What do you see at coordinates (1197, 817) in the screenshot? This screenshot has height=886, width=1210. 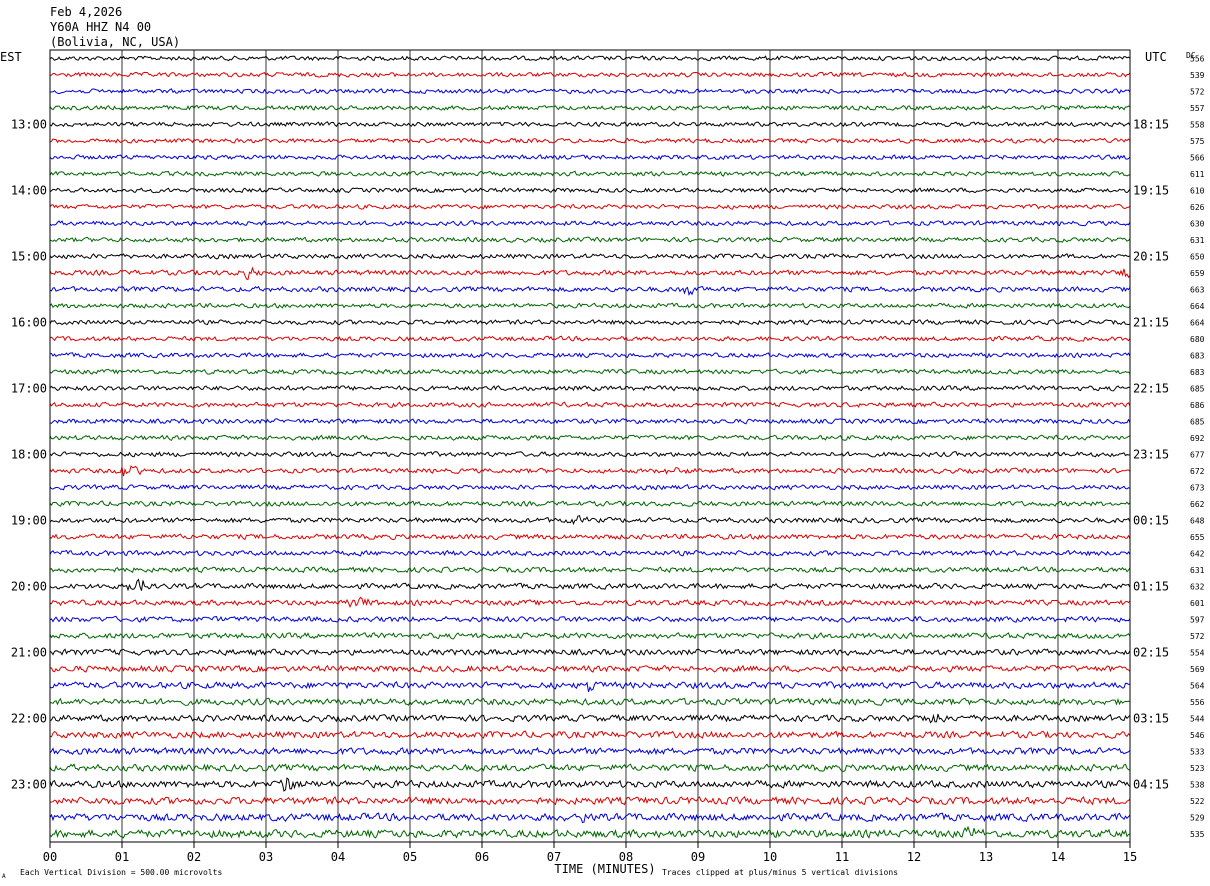 I see `dc-offset-value: 529` at bounding box center [1197, 817].